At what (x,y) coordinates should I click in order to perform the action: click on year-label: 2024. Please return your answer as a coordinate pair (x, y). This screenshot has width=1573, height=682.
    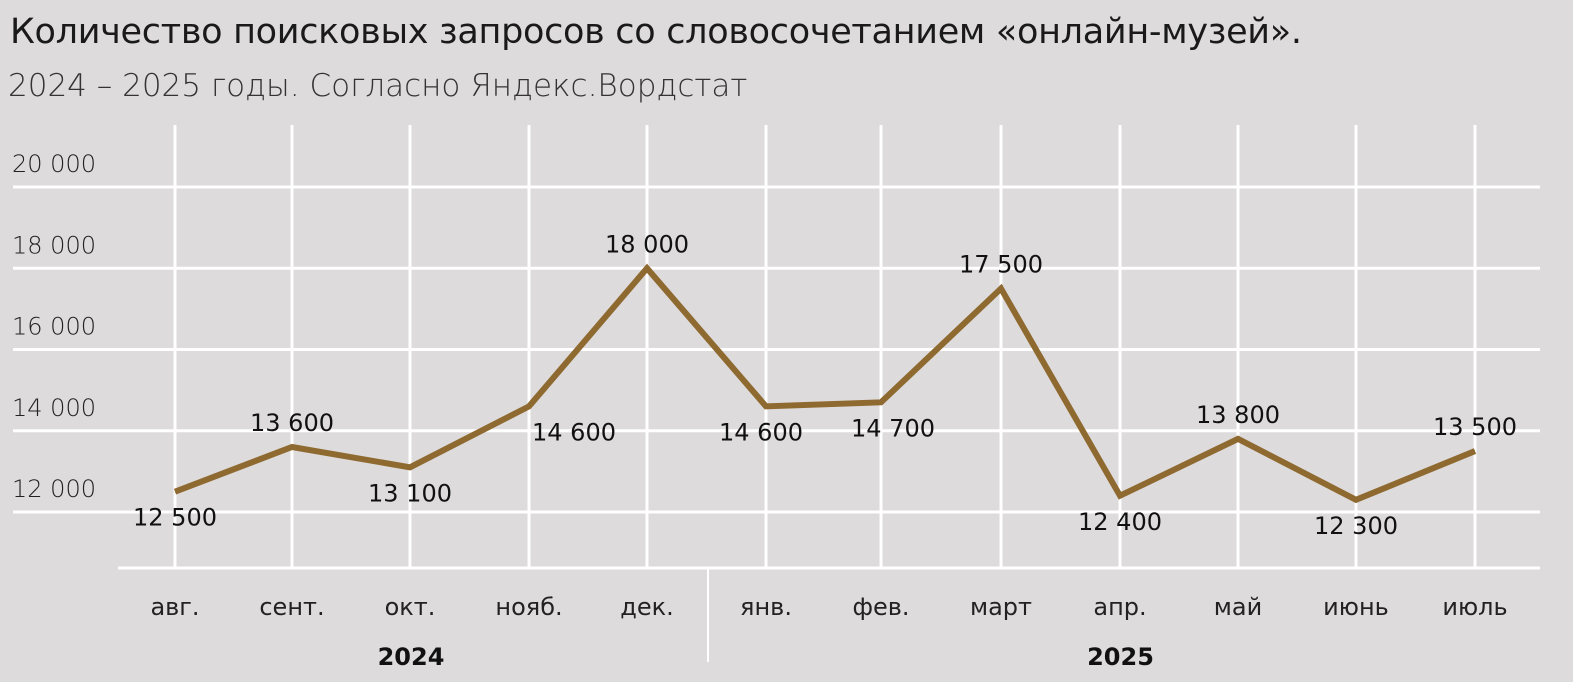
    Looking at the image, I should click on (411, 657).